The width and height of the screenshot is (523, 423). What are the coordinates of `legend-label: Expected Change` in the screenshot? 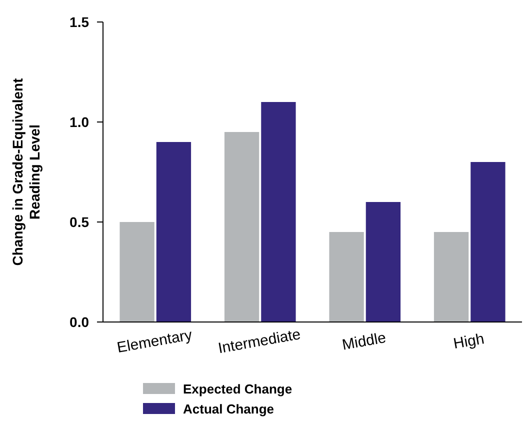 It's located at (237, 389).